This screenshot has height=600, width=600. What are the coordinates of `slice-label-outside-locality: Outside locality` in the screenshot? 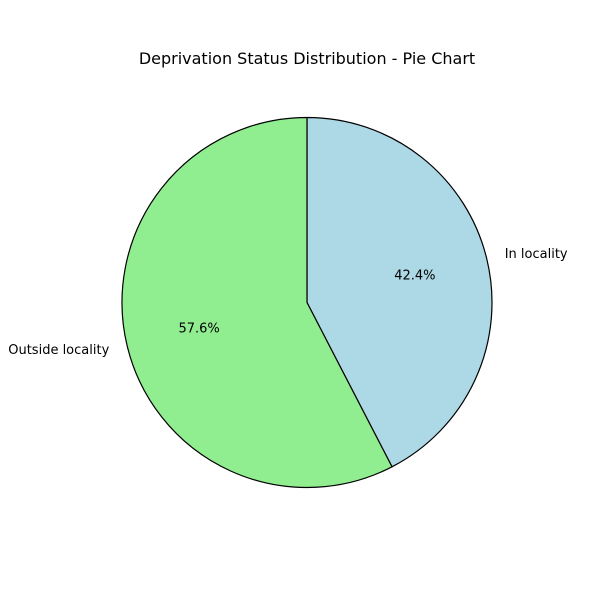 It's located at (58, 350).